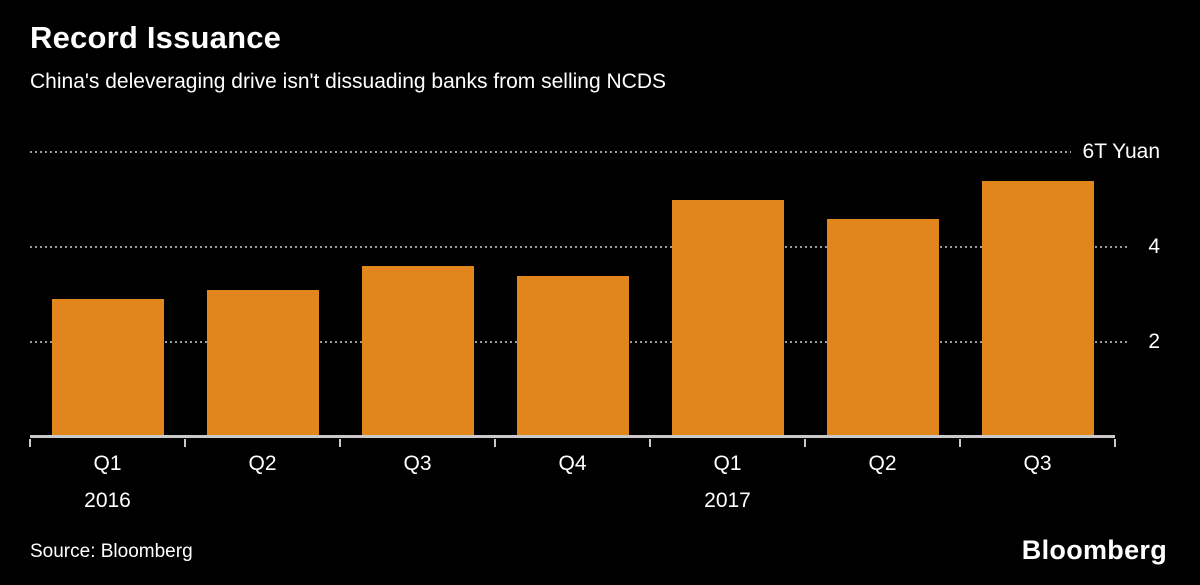 Image resolution: width=1200 pixels, height=585 pixels. Describe the element at coordinates (111, 551) in the screenshot. I see `source-label: Source: Bloomberg` at that location.